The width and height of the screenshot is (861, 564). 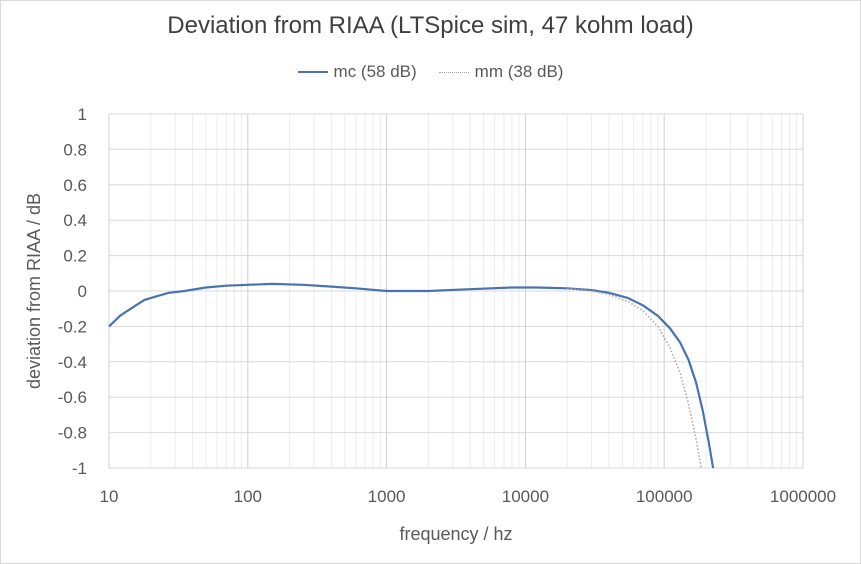 What do you see at coordinates (72, 326) in the screenshot?
I see `y-tick-label: -0.2` at bounding box center [72, 326].